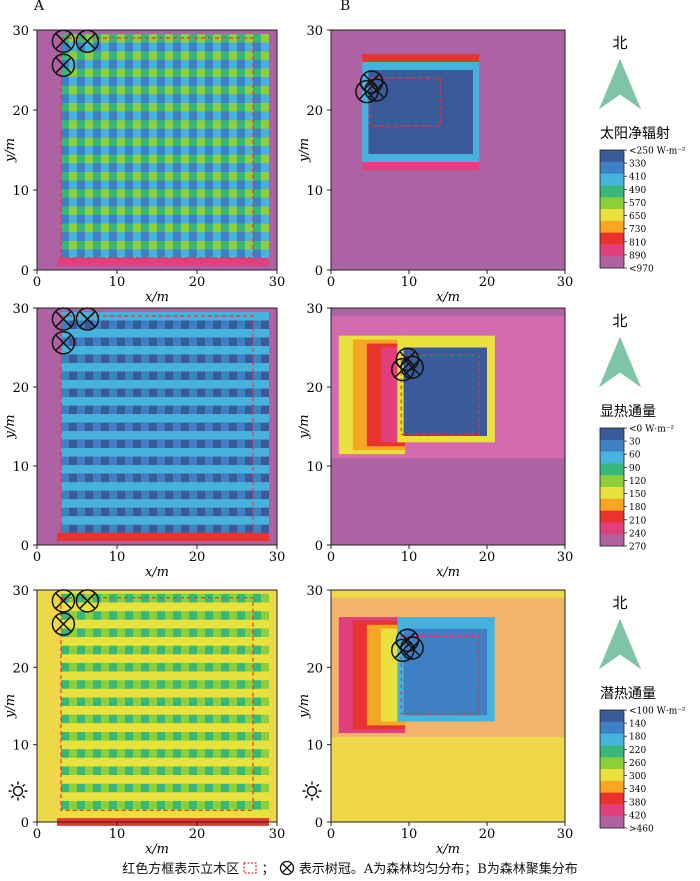  Describe the element at coordinates (10, 706) in the screenshot. I see `y-axis-label: y/m` at that location.